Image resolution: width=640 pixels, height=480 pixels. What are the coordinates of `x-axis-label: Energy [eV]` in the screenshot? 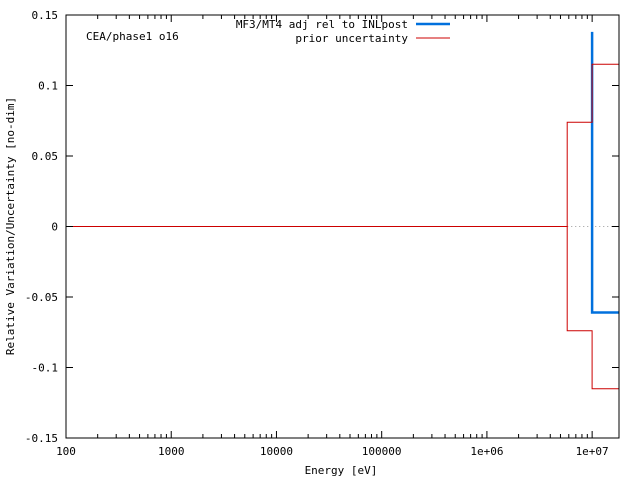 It's located at (341, 470).